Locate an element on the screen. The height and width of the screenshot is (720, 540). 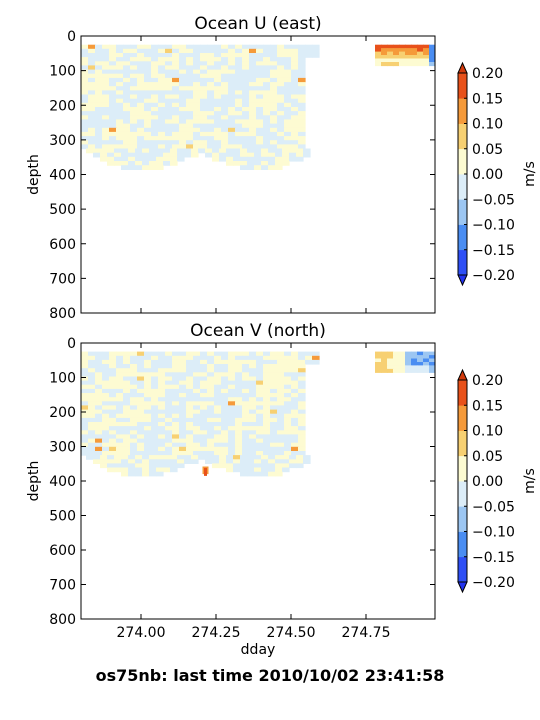
x-tick-label: 274.25 is located at coordinates (216, 633).